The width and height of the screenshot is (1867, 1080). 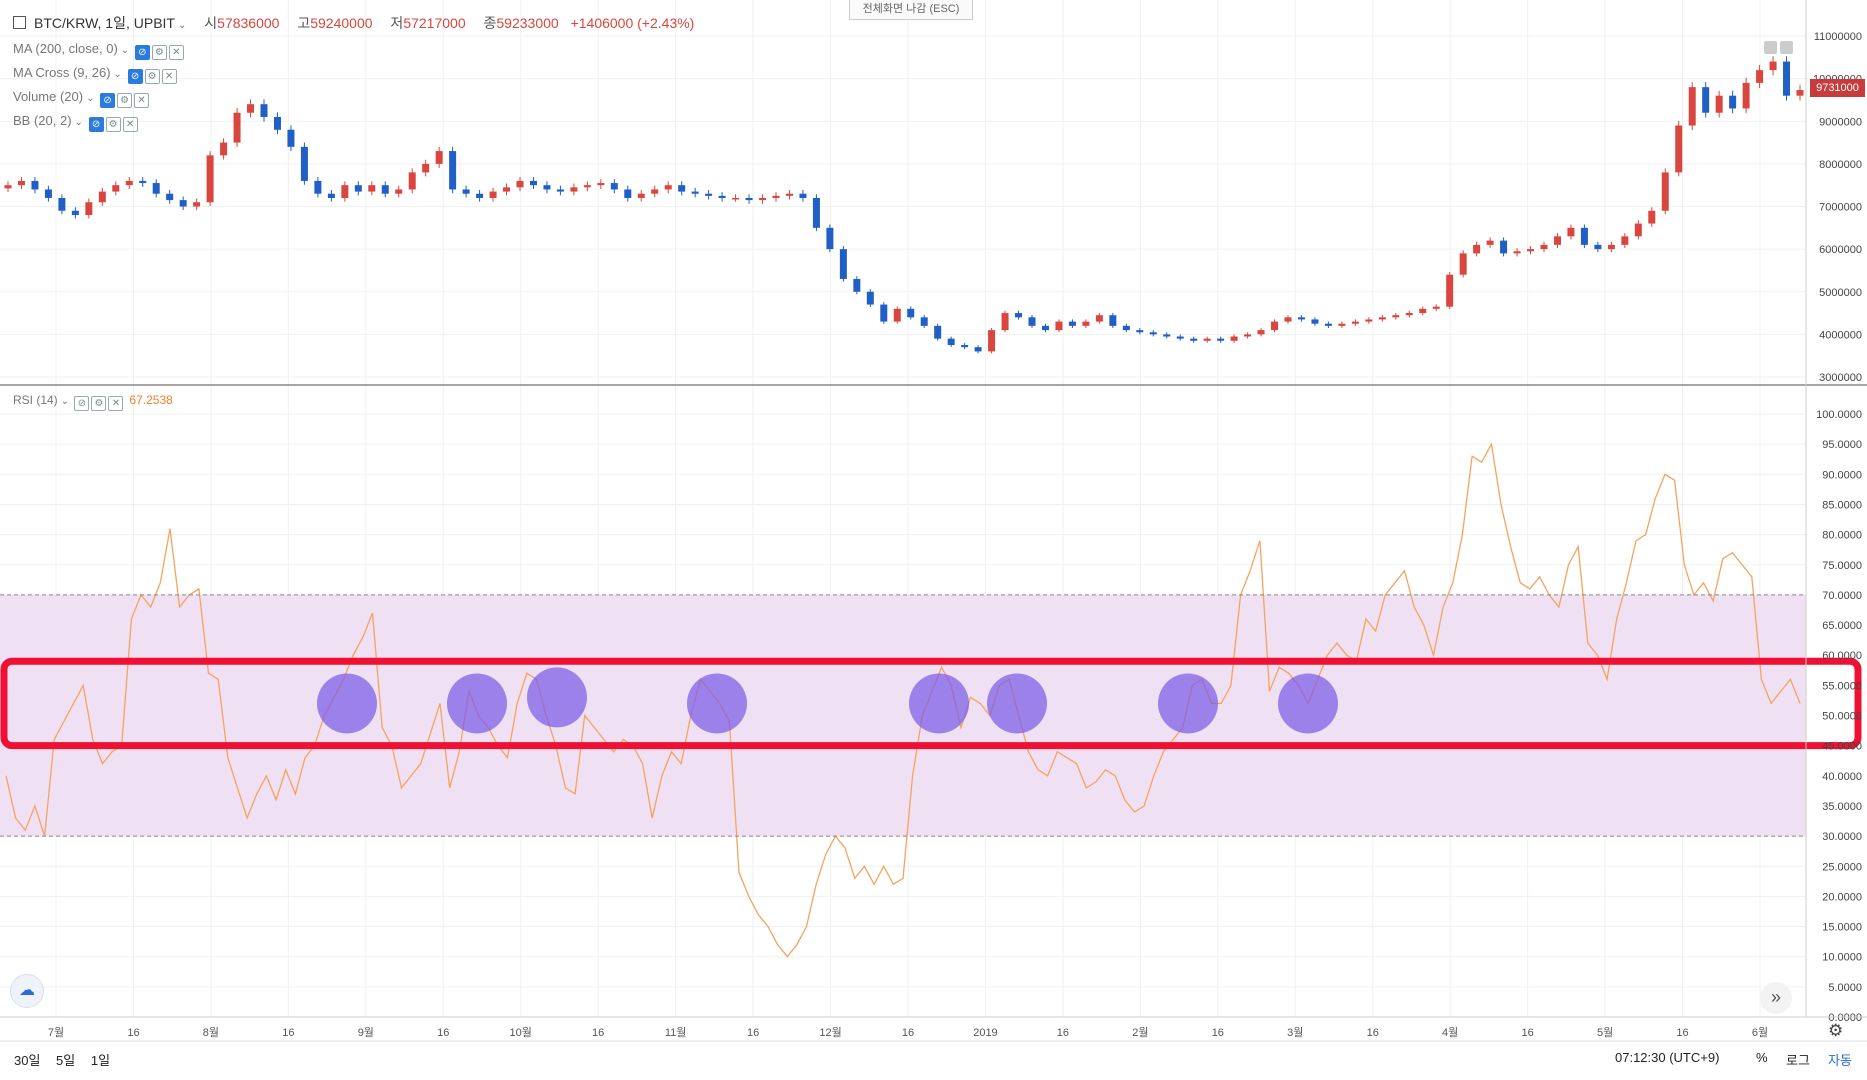 I want to click on symbol-label: BTC/KRW, 1일, UPBIT, so click(x=104, y=23).